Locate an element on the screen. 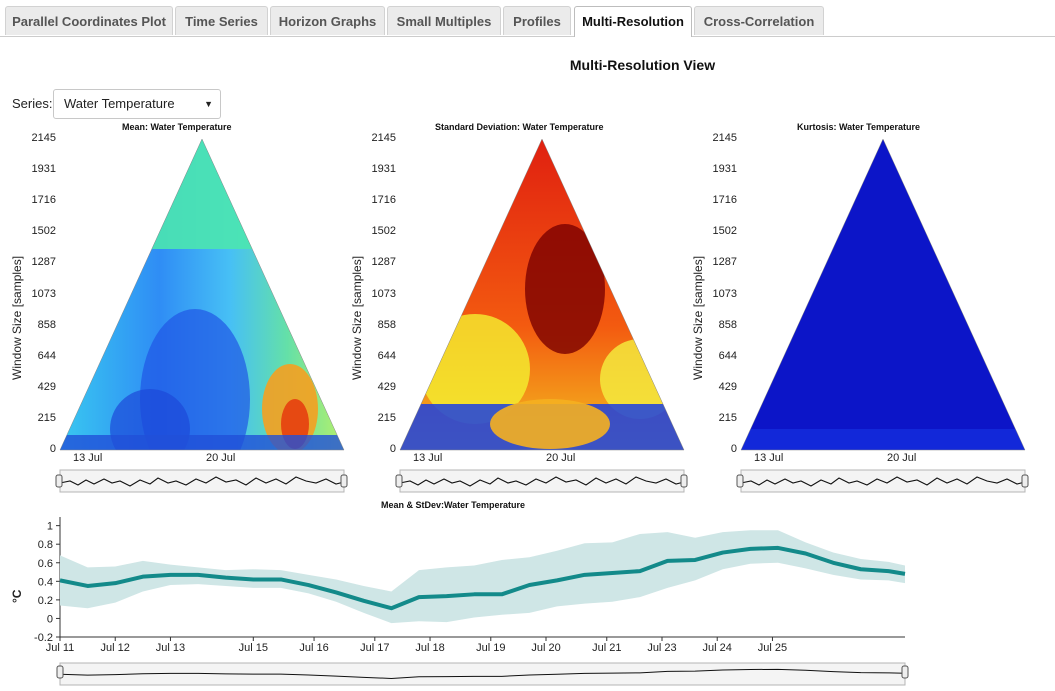 This screenshot has height=691, width=1055. x-tick-label: Jul 21 is located at coordinates (606, 648).